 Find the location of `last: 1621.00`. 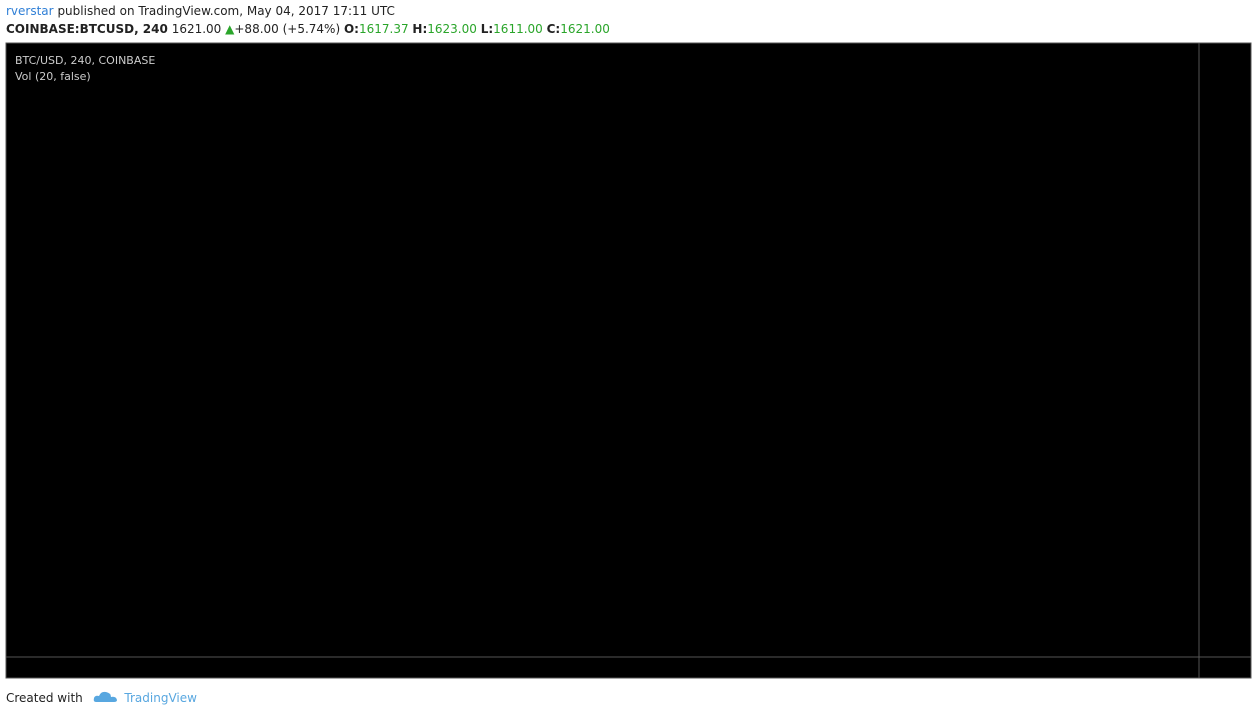

last: 1621.00 is located at coordinates (196, 29).